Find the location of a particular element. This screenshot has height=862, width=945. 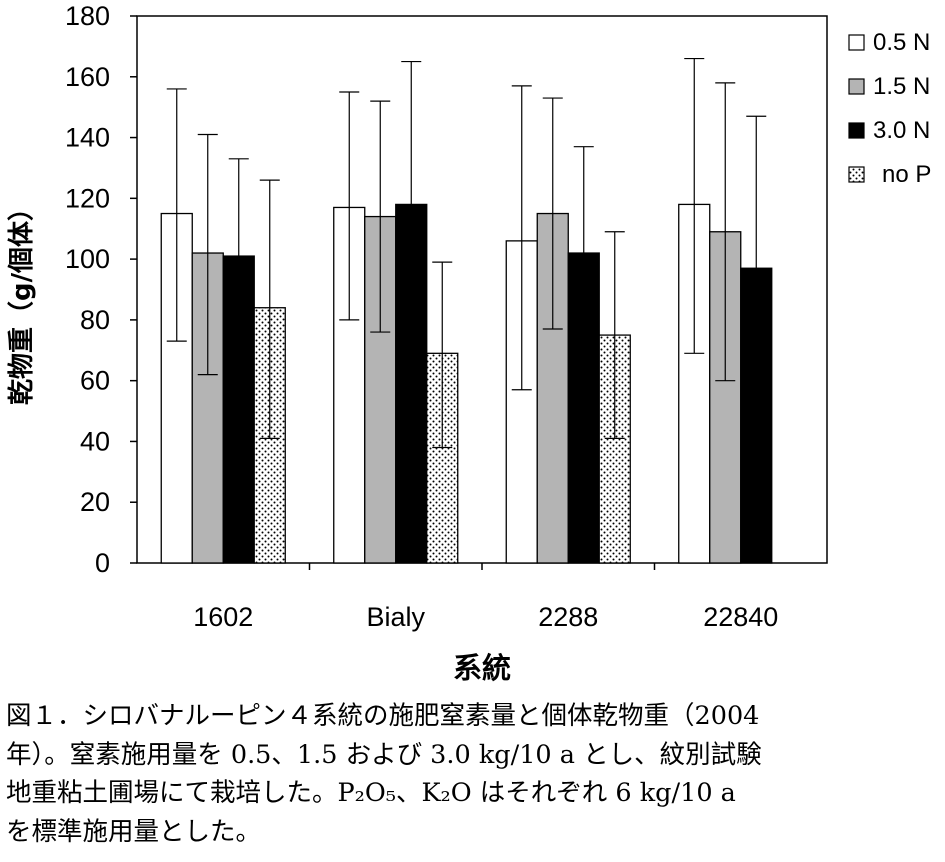

y-axis: 0 20 40 60 80 100 120 140 160 180 is located at coordinates (101, 289).